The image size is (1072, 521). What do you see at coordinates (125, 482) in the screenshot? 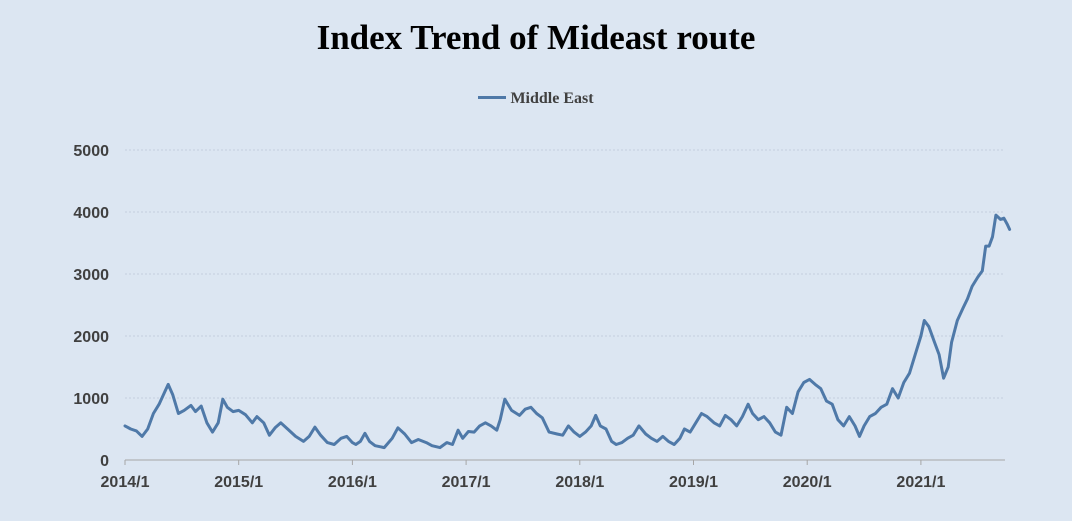
I see `x-tick-label: 2014/1` at bounding box center [125, 482].